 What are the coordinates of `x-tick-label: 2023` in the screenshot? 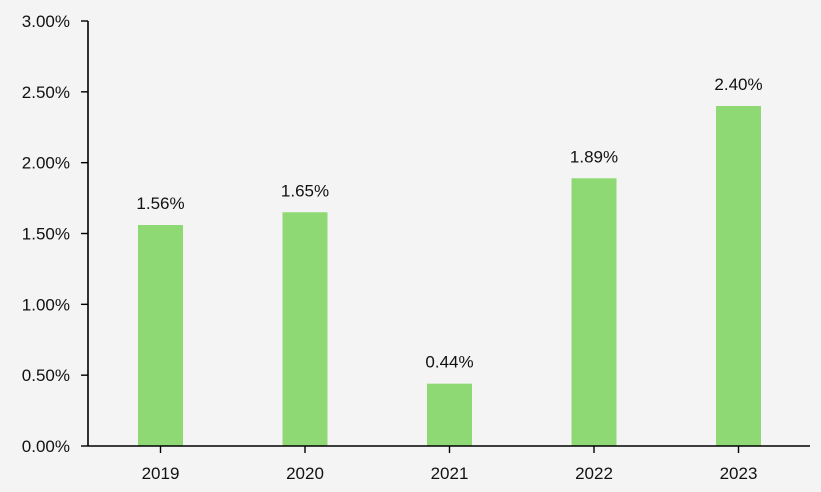 It's located at (739, 473).